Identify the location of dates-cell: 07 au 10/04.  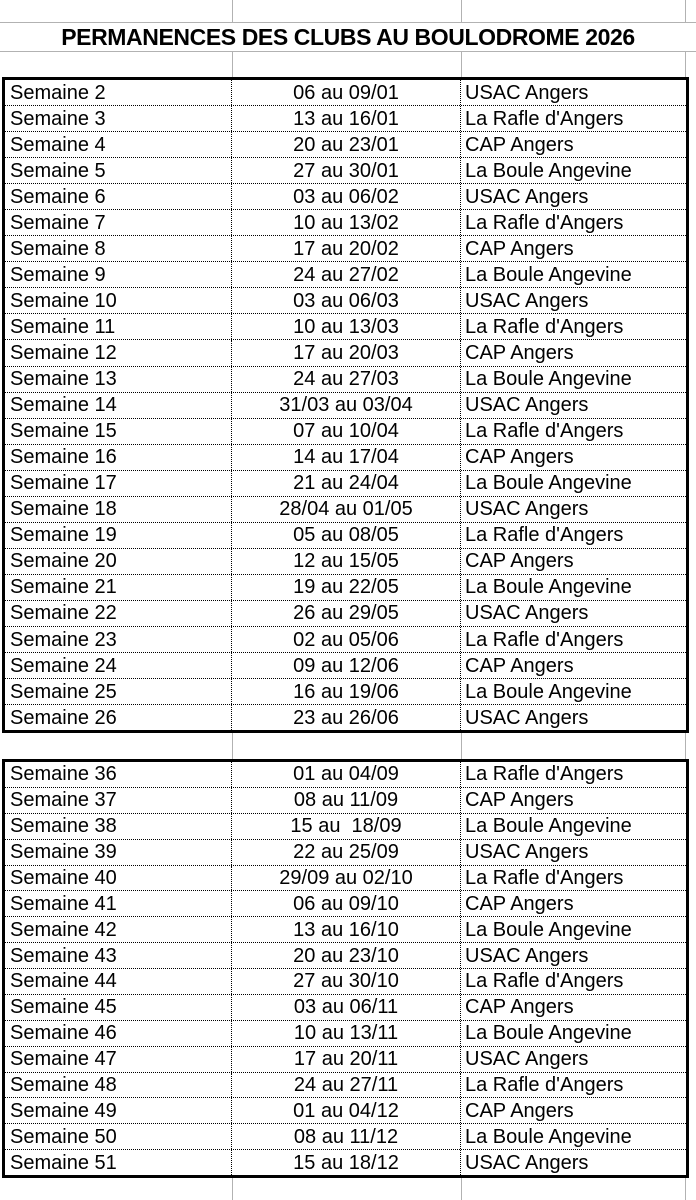
(346, 431).